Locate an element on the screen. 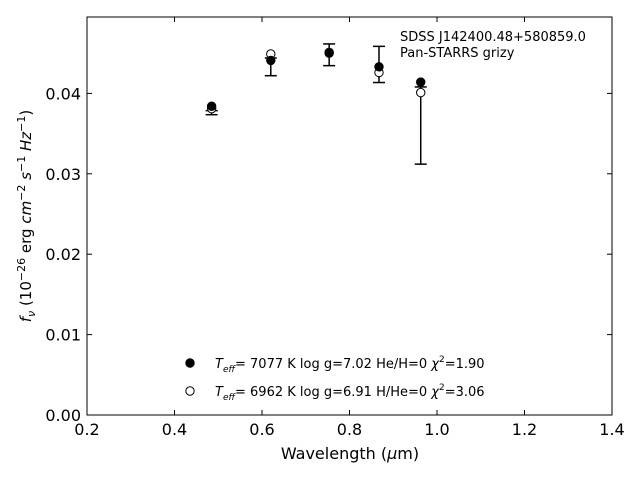 Image resolution: width=640 pixels, height=480 pixels. y-axis-label: fν (10−26 erg cm−2 s−1 Hz−1) is located at coordinates (26, 216).